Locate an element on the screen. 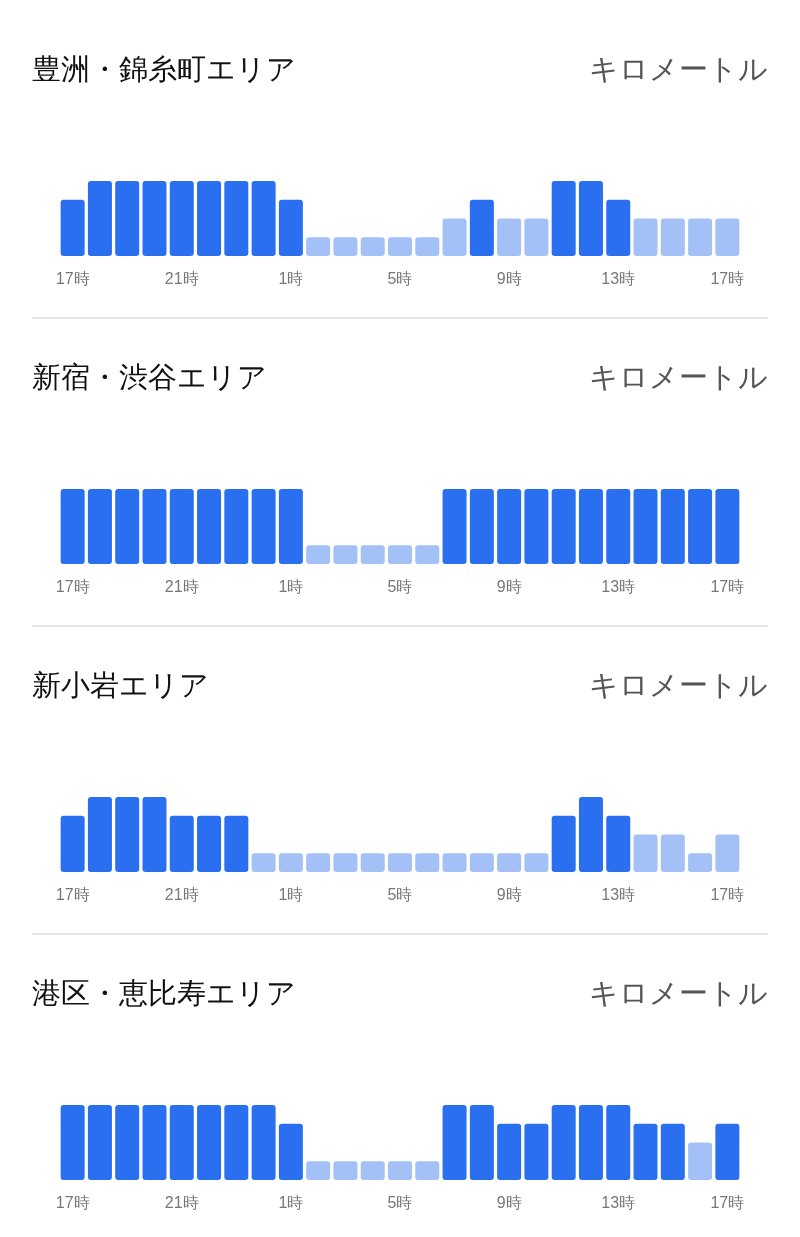 Image resolution: width=800 pixels, height=1237 pixels. chart-title: 新小岩エリア is located at coordinates (120, 685).